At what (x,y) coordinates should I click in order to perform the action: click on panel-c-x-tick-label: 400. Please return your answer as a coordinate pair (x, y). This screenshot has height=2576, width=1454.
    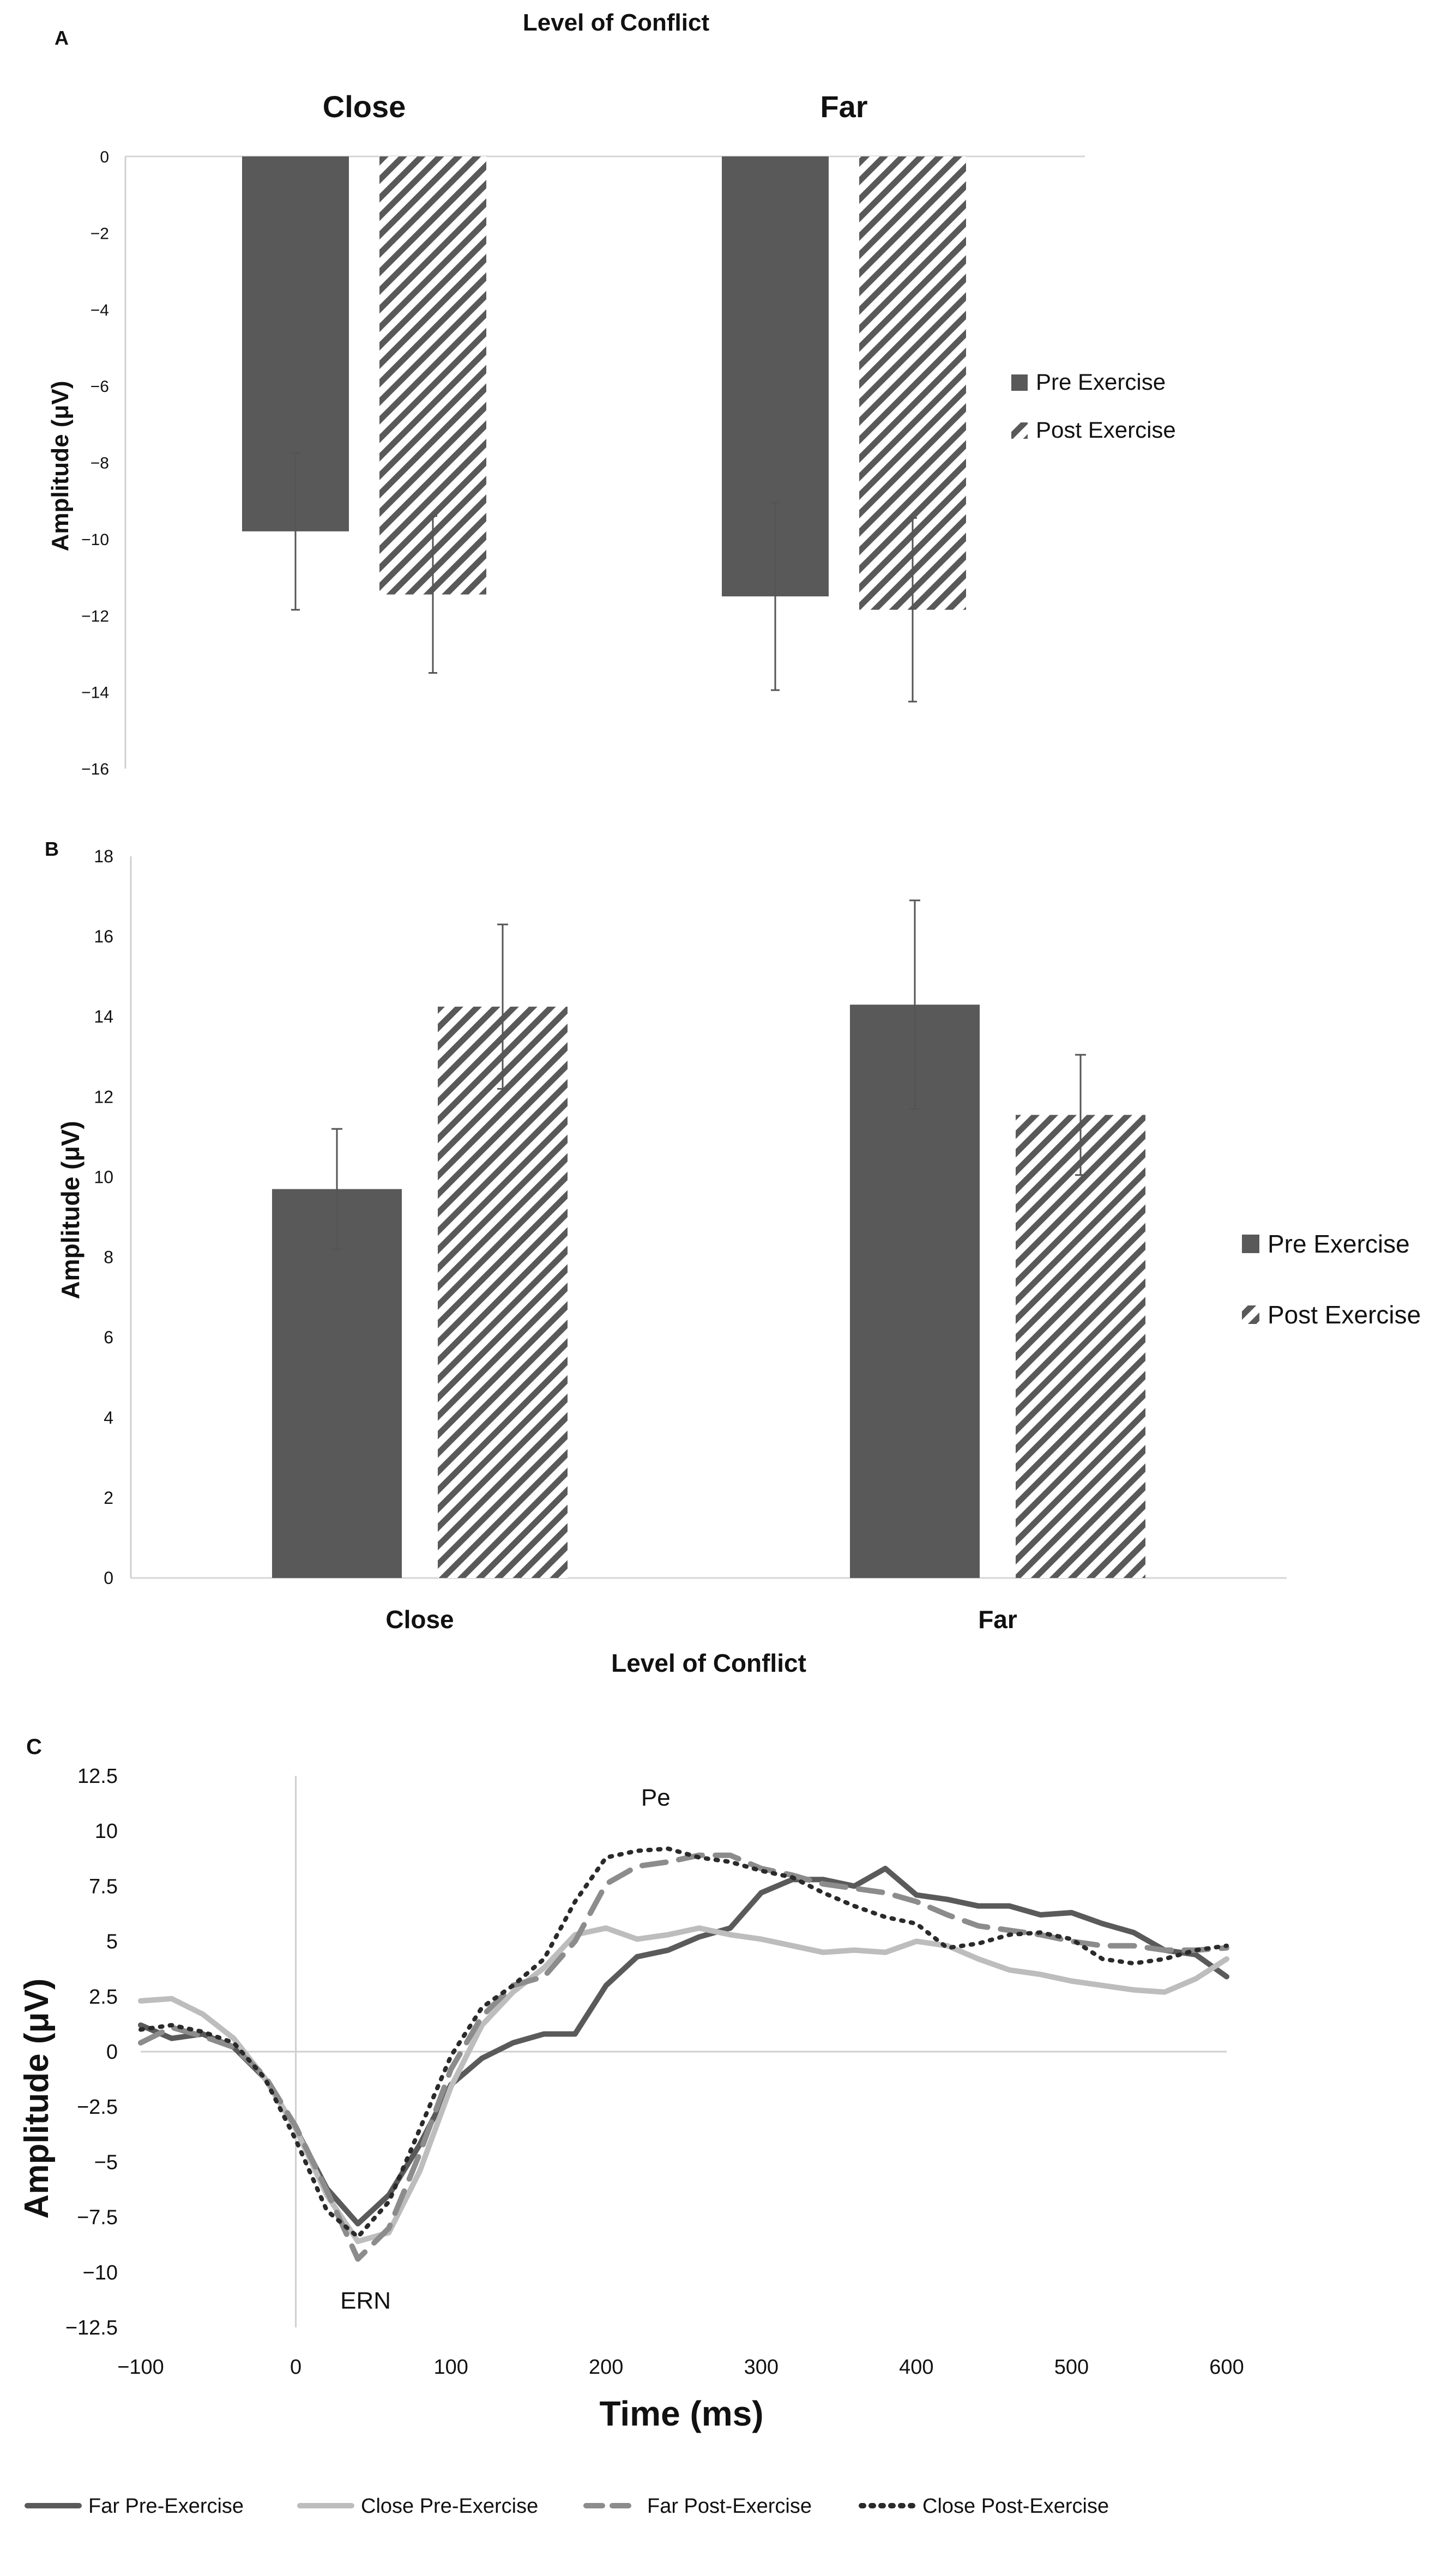
    Looking at the image, I should click on (916, 2367).